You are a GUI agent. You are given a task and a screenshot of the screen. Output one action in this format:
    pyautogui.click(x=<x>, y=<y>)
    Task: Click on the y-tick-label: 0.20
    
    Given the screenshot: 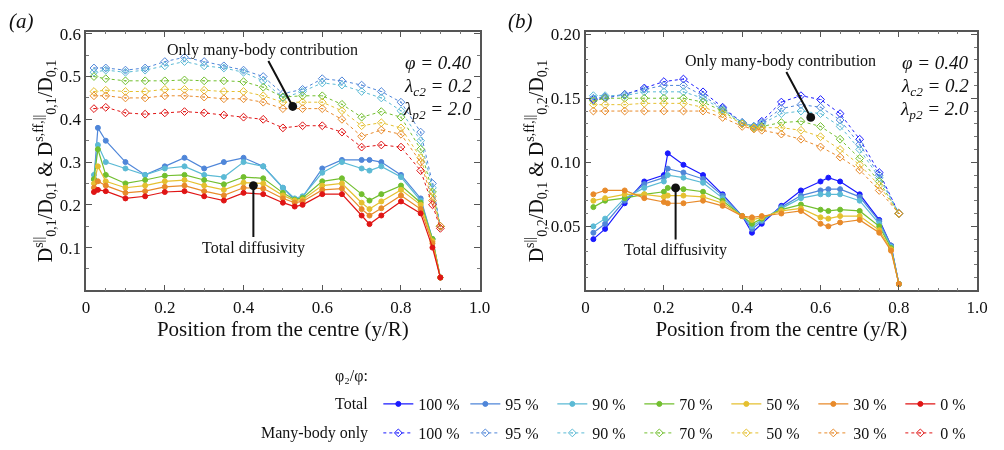 What is the action you would take?
    pyautogui.click(x=565, y=35)
    